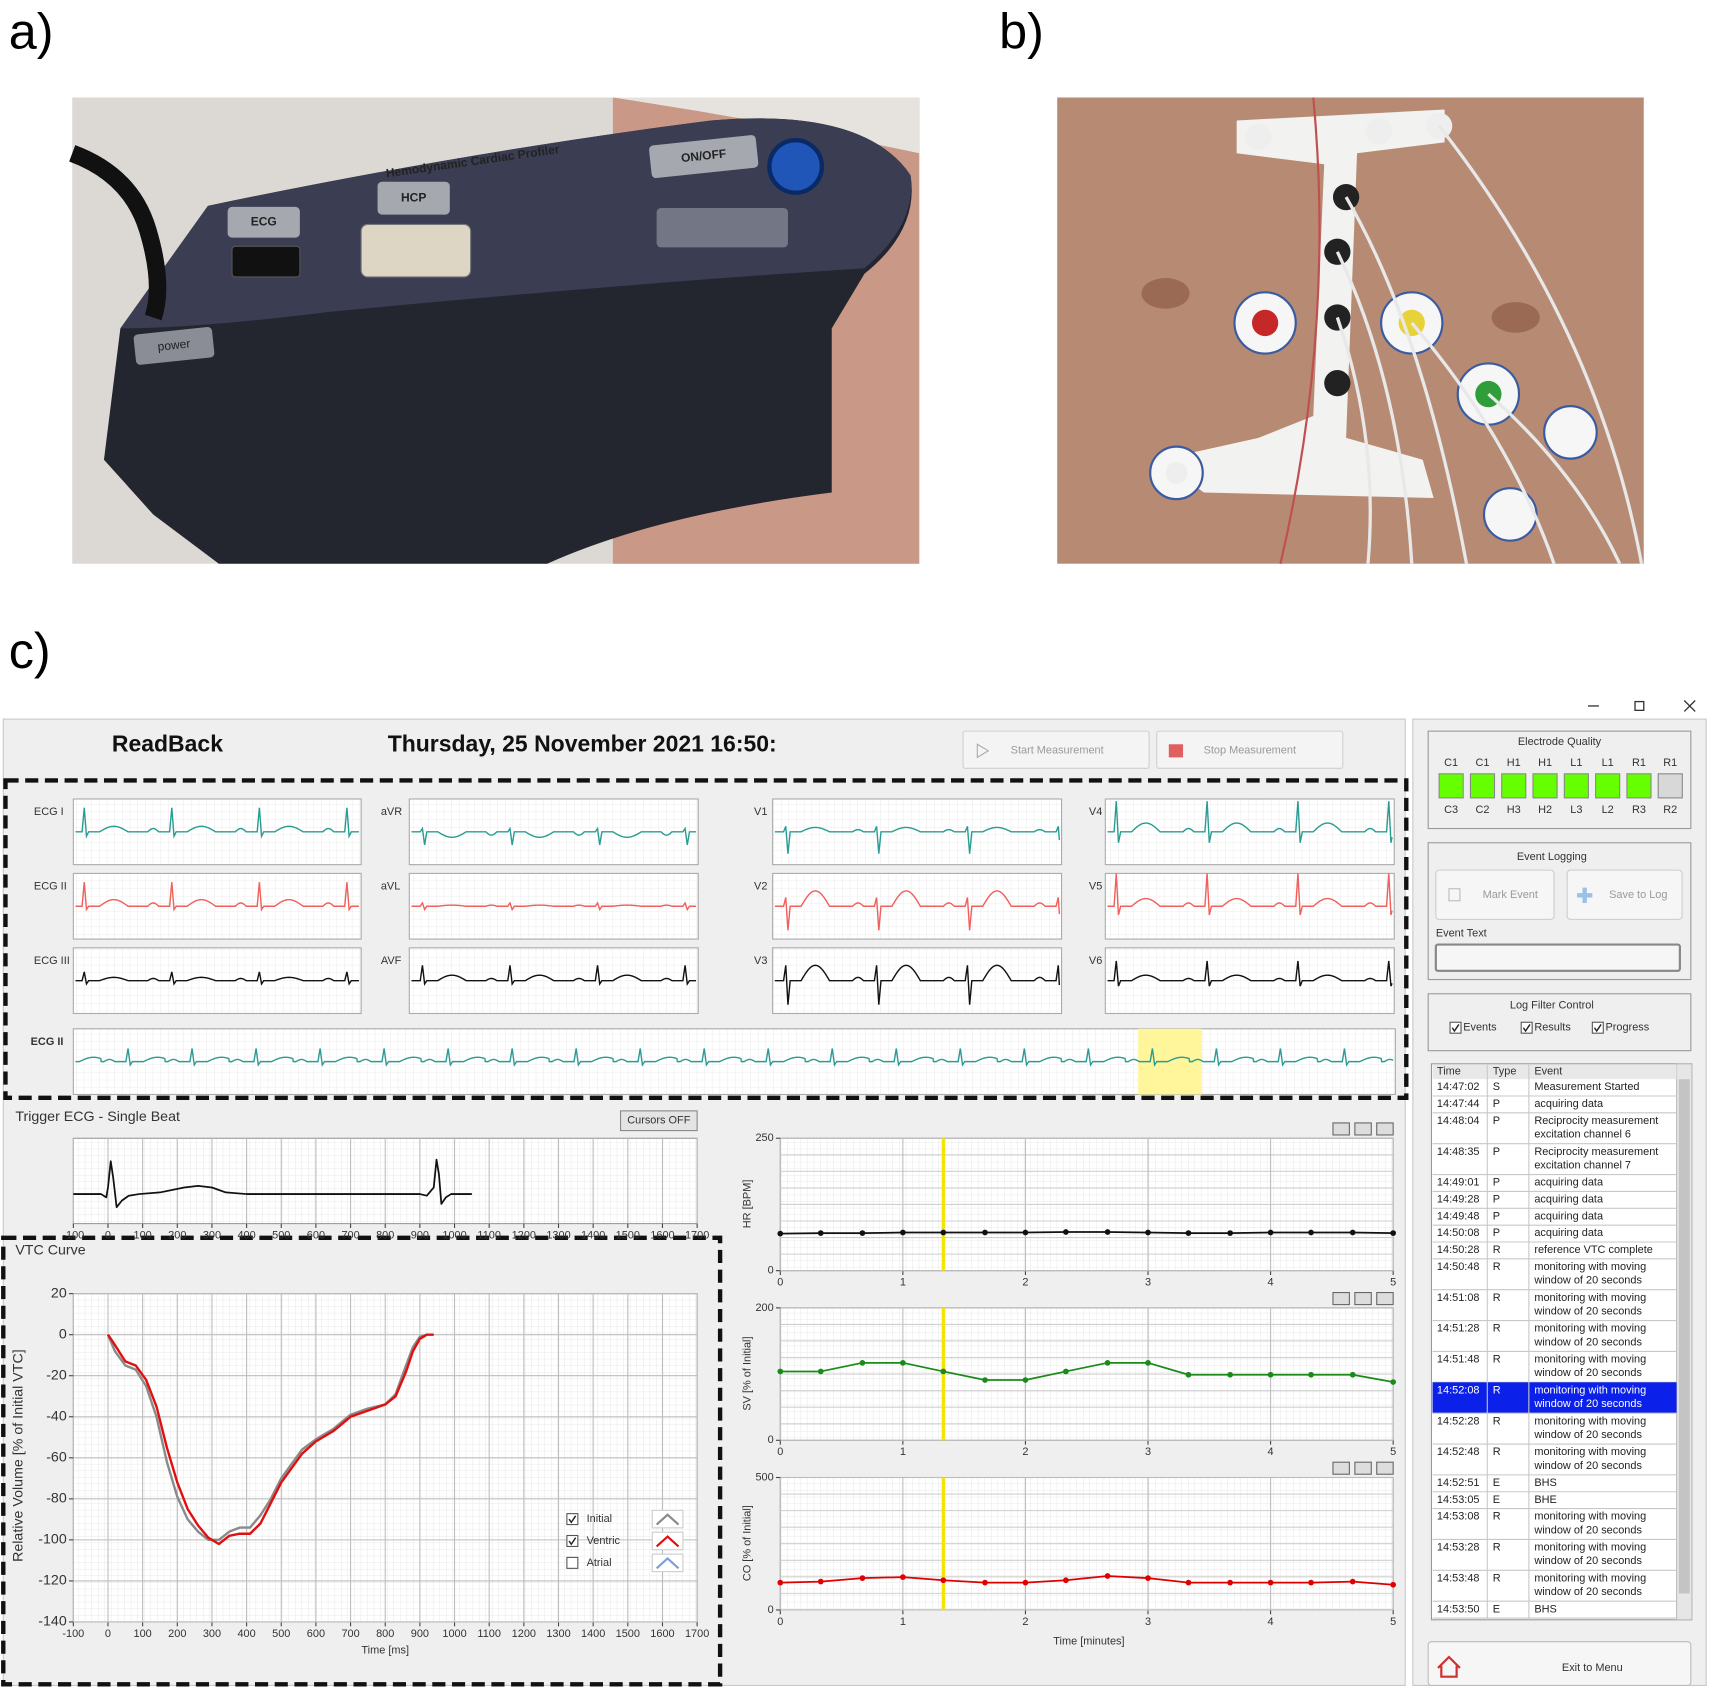  I want to click on x-tick-label: 1300, so click(558, 1236).